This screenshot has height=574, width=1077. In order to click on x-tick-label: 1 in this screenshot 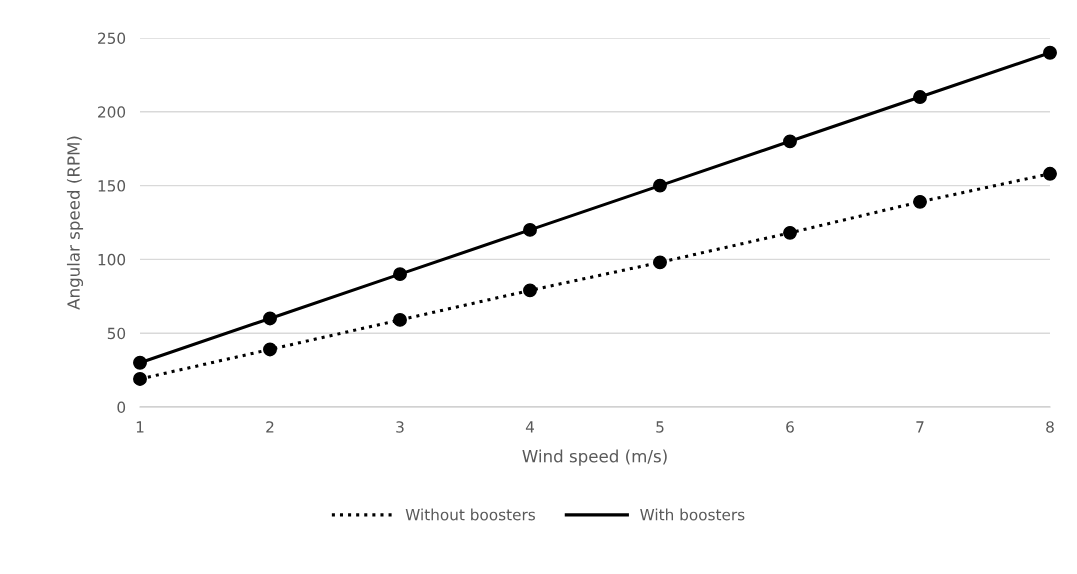, I will do `click(140, 427)`.